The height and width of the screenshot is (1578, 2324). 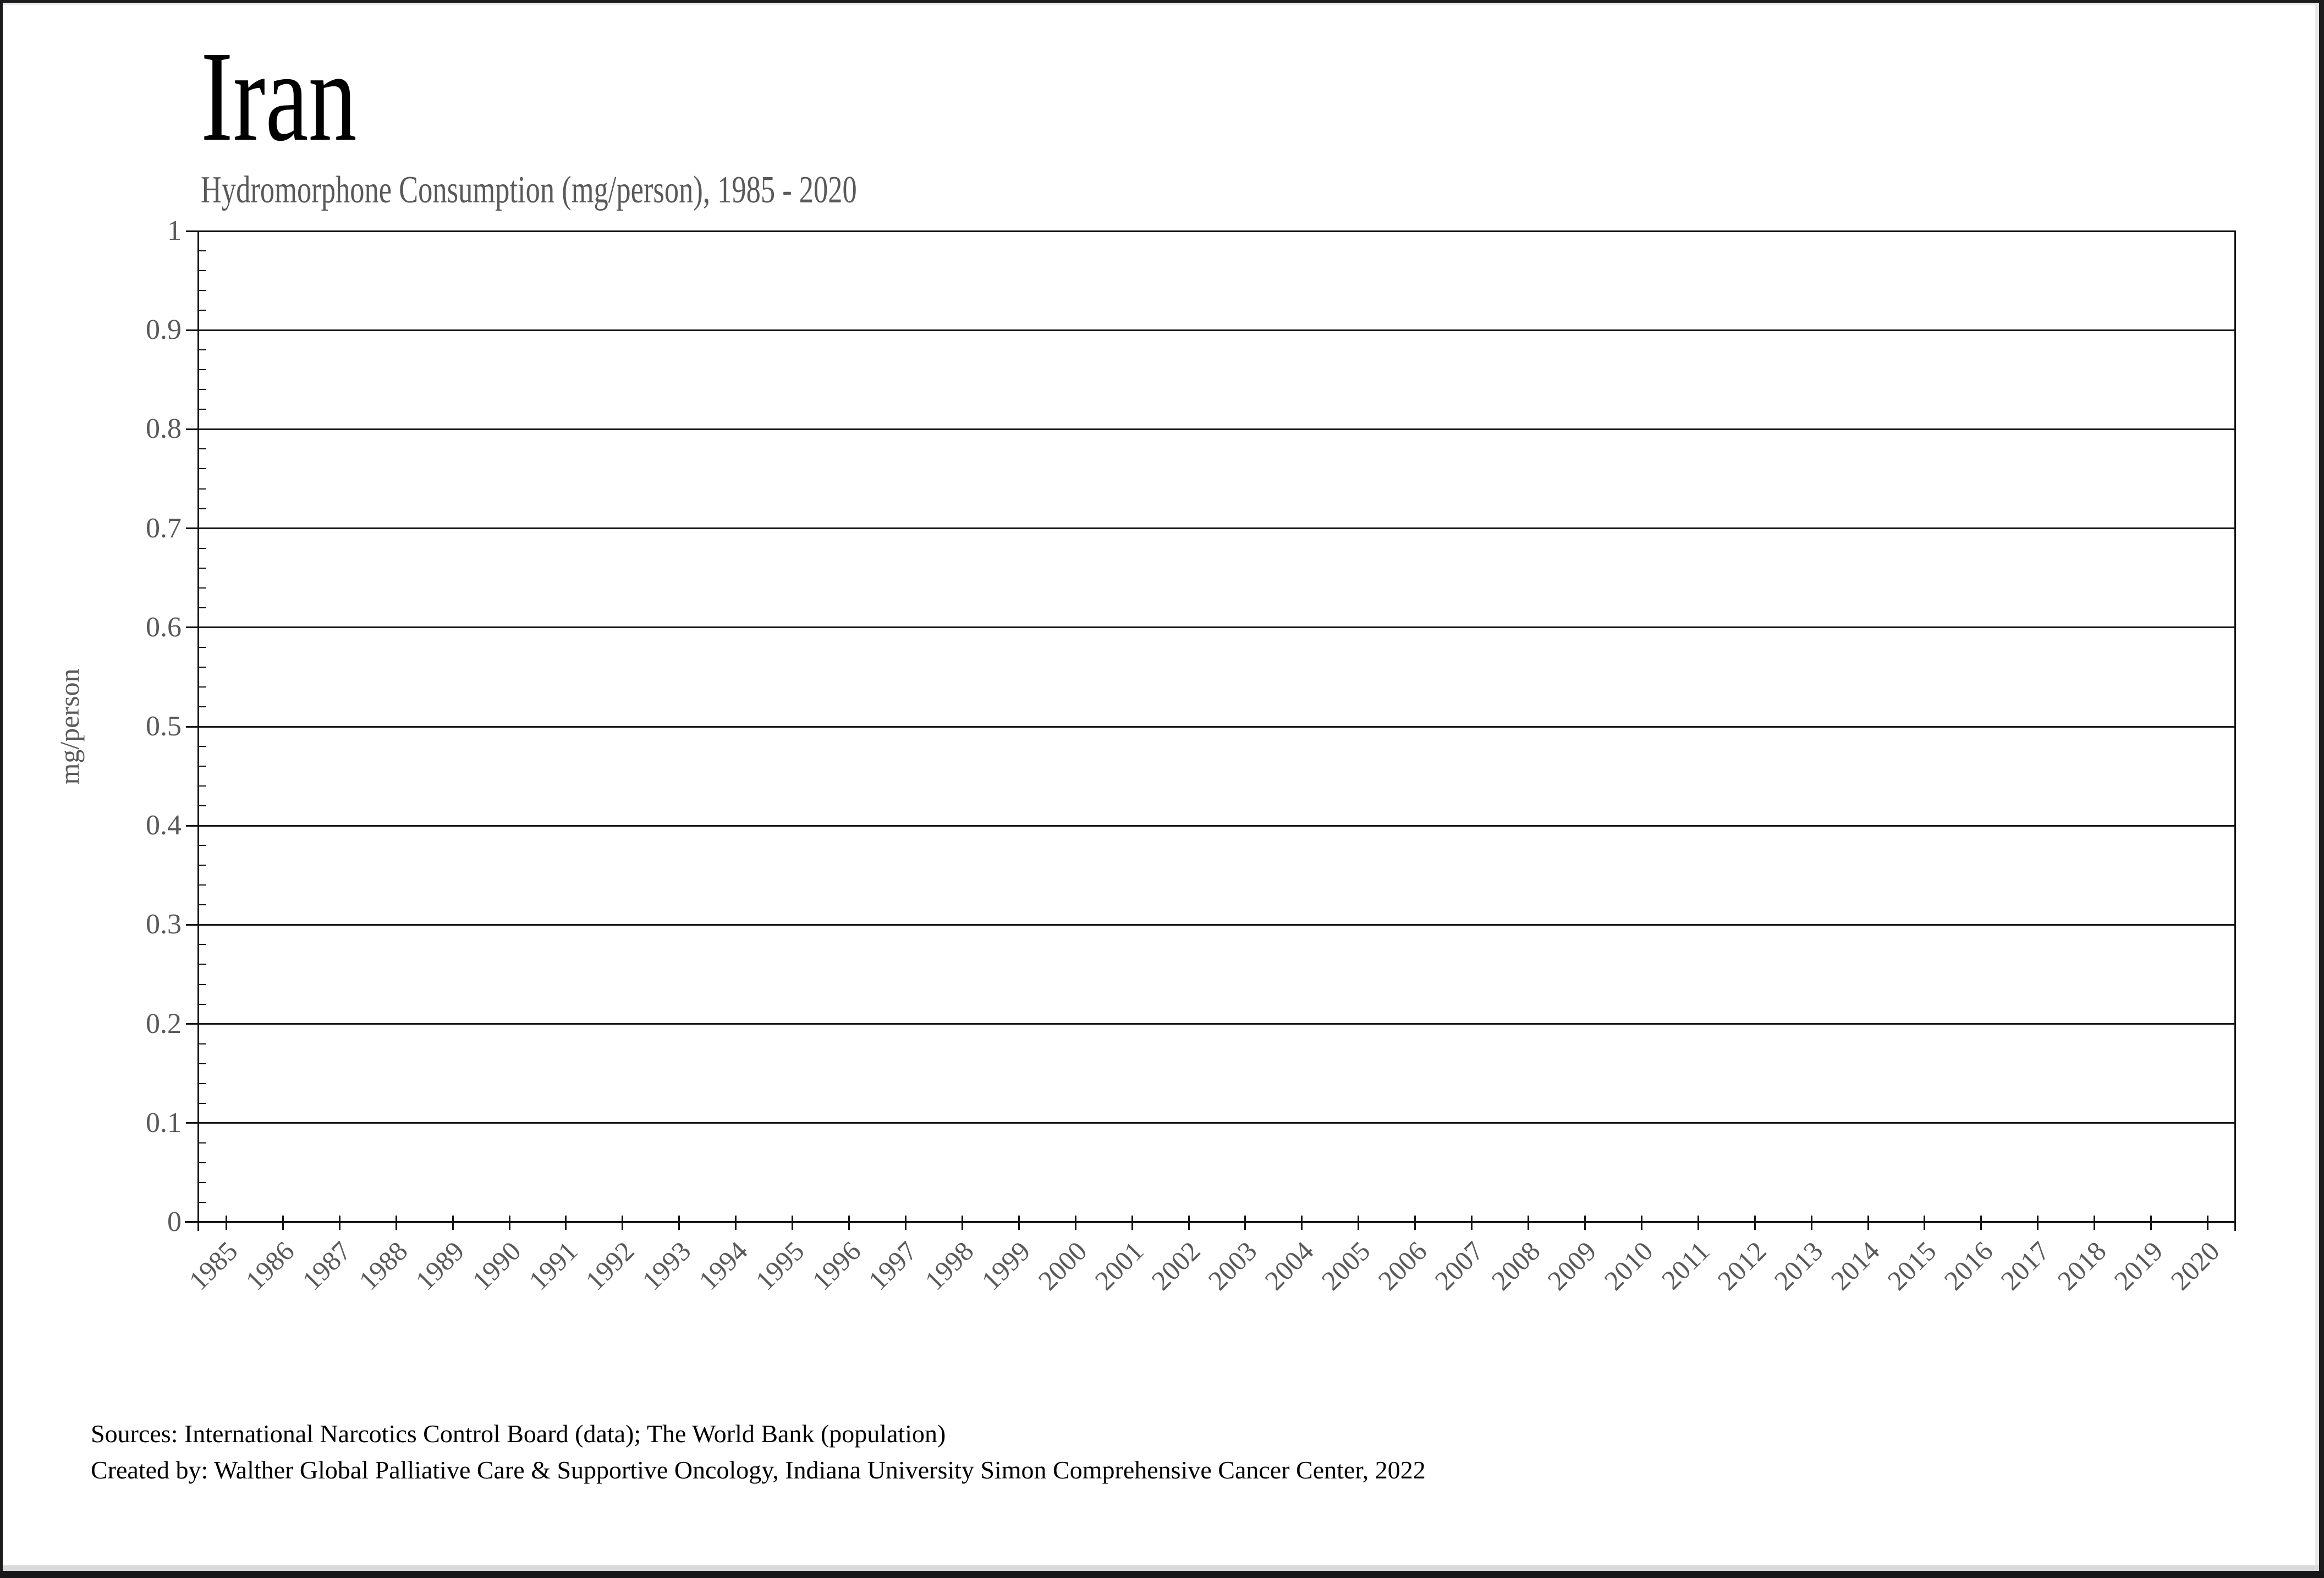 I want to click on y-tick-label: 0.5, so click(x=164, y=727).